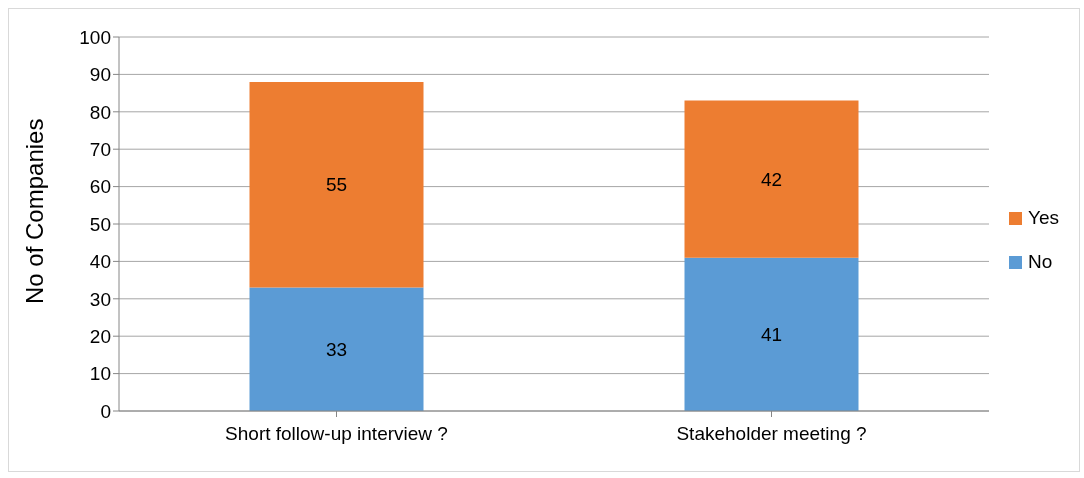 The image size is (1084, 478). What do you see at coordinates (100, 75) in the screenshot?
I see `y-tick-label: 90` at bounding box center [100, 75].